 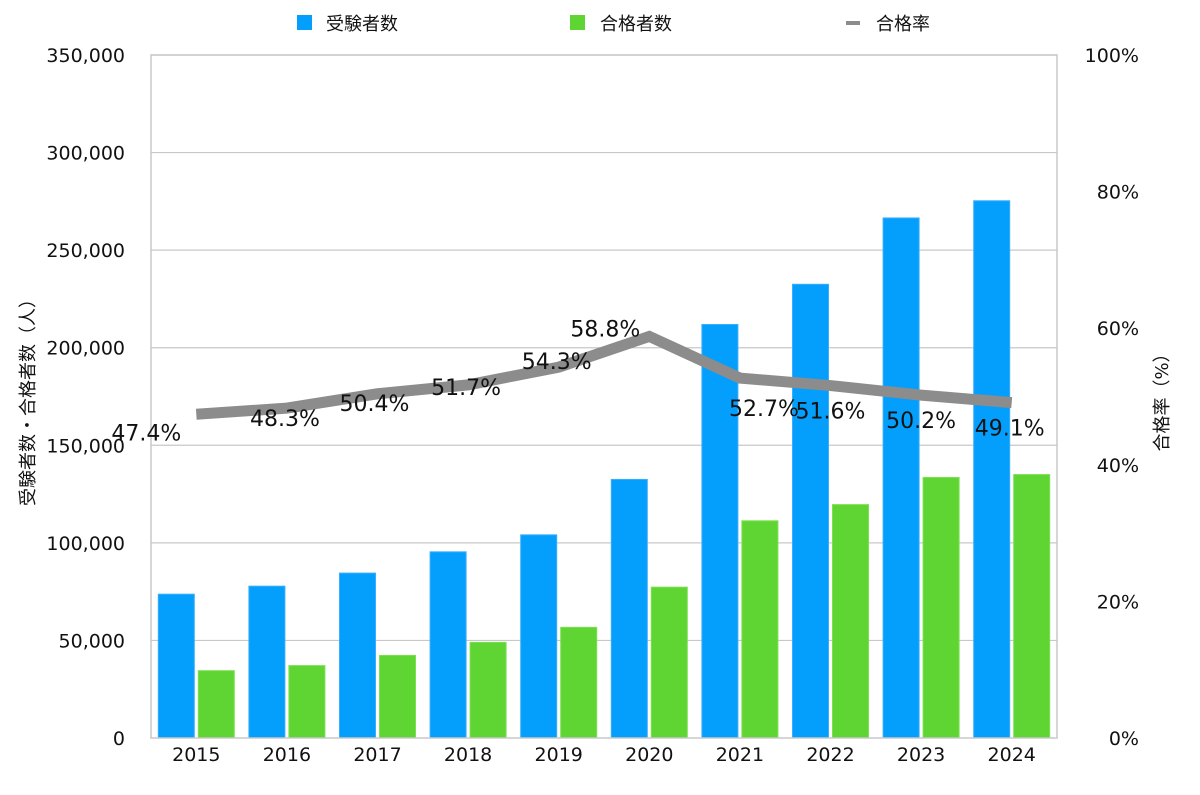 I want to click on left-tick-label: 200,000, so click(x=85, y=349).